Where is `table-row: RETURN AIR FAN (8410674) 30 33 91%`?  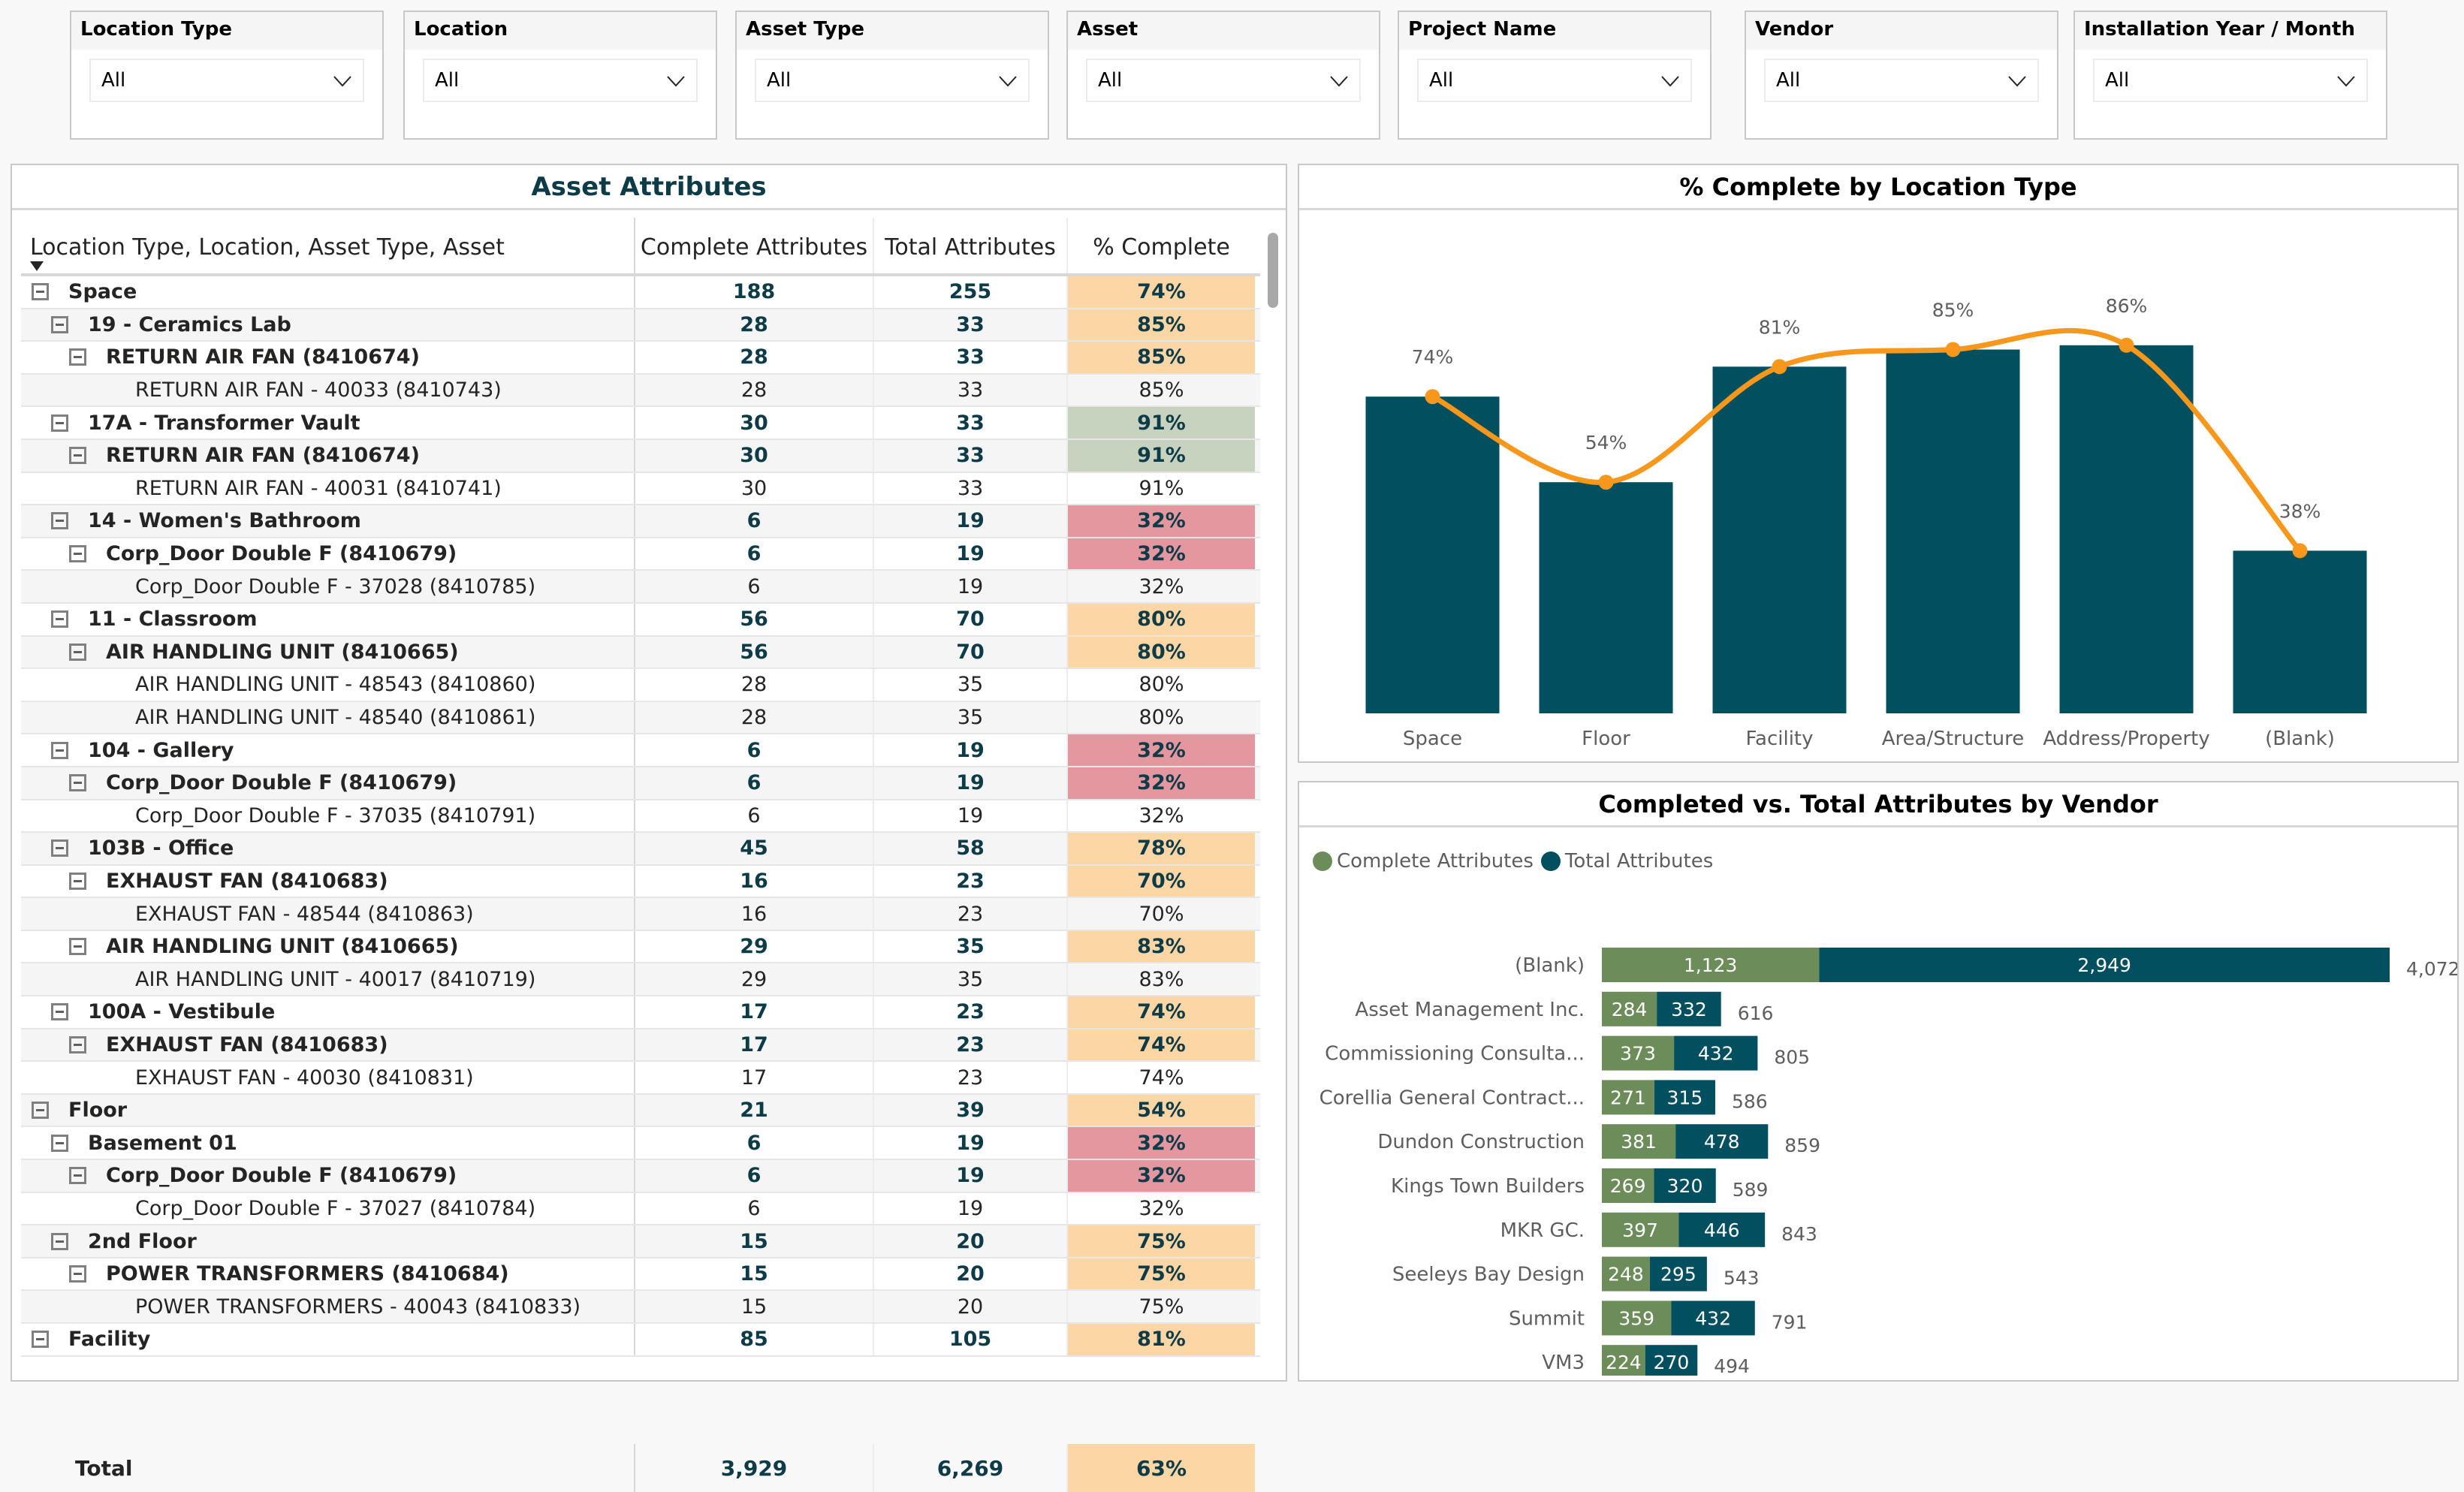
table-row: RETURN AIR FAN (8410674) 30 33 91% is located at coordinates (640, 456).